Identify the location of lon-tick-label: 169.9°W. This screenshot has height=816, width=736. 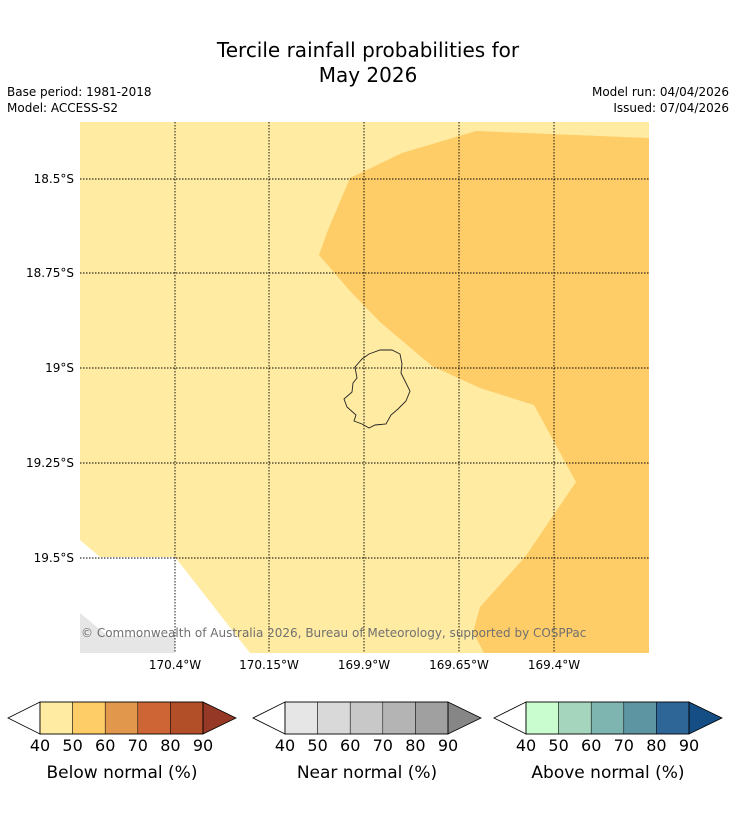
(364, 665).